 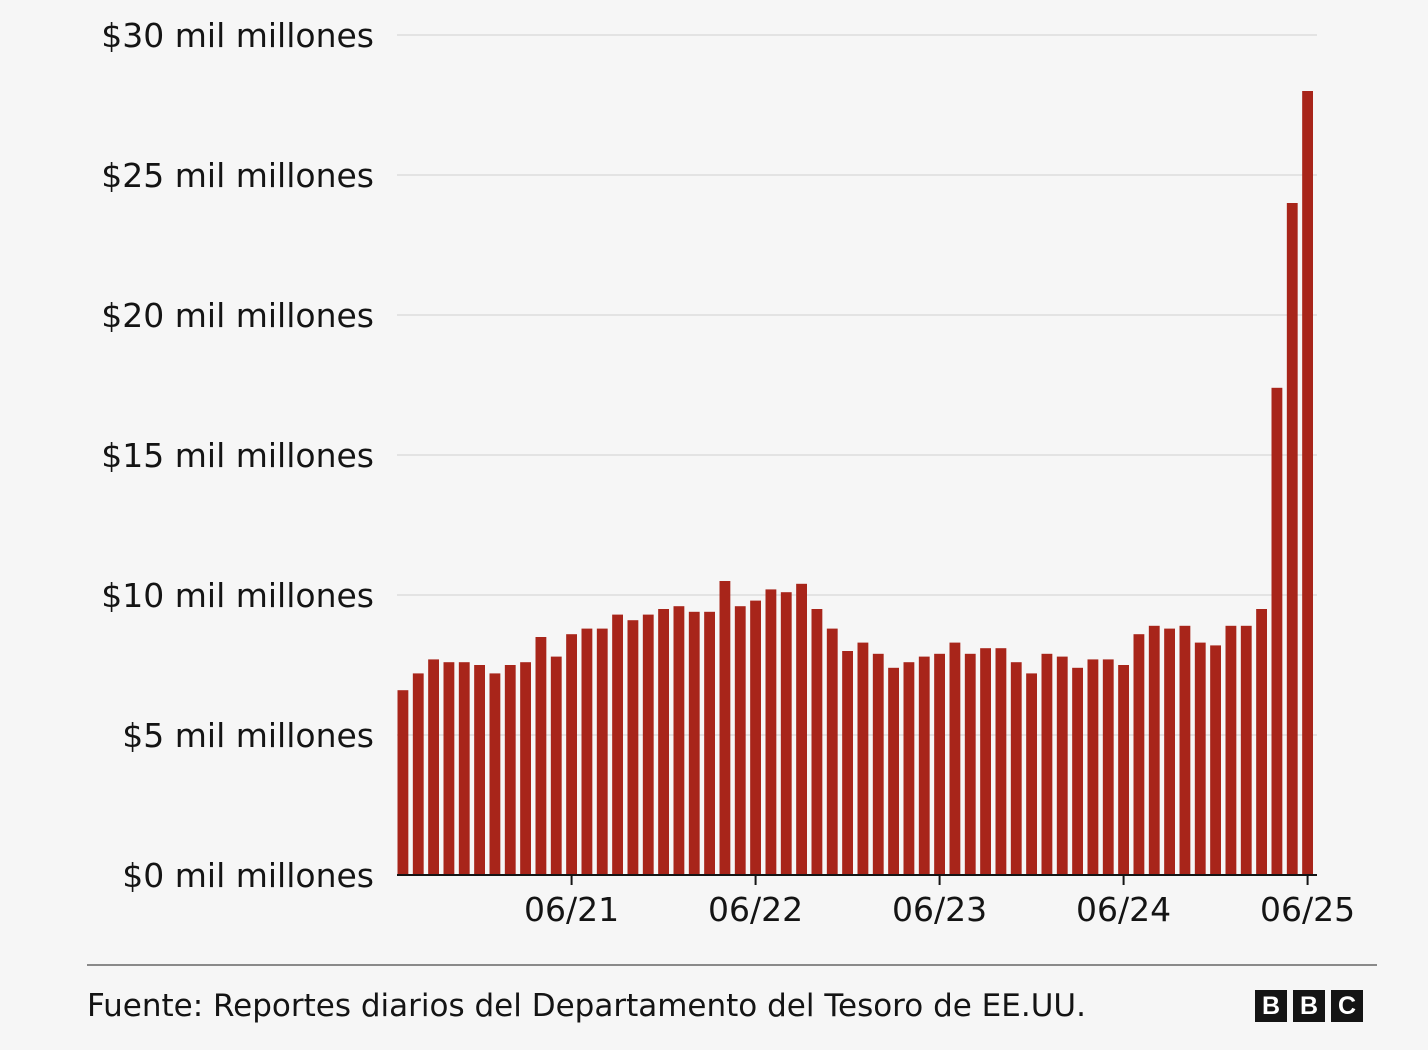 I want to click on y-tick-label: $25 mil millones, so click(x=237, y=175).